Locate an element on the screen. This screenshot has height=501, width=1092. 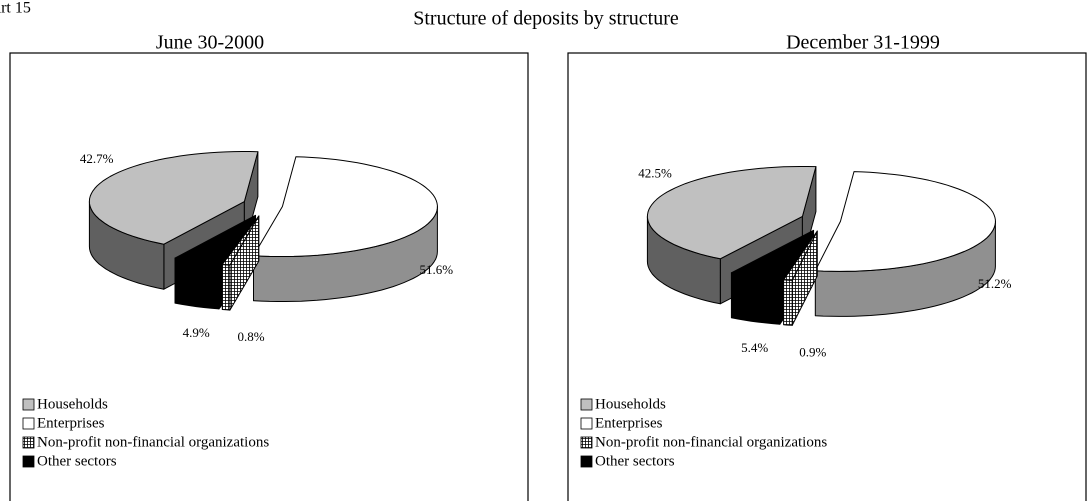
data-label: 4.9% is located at coordinates (196, 332).